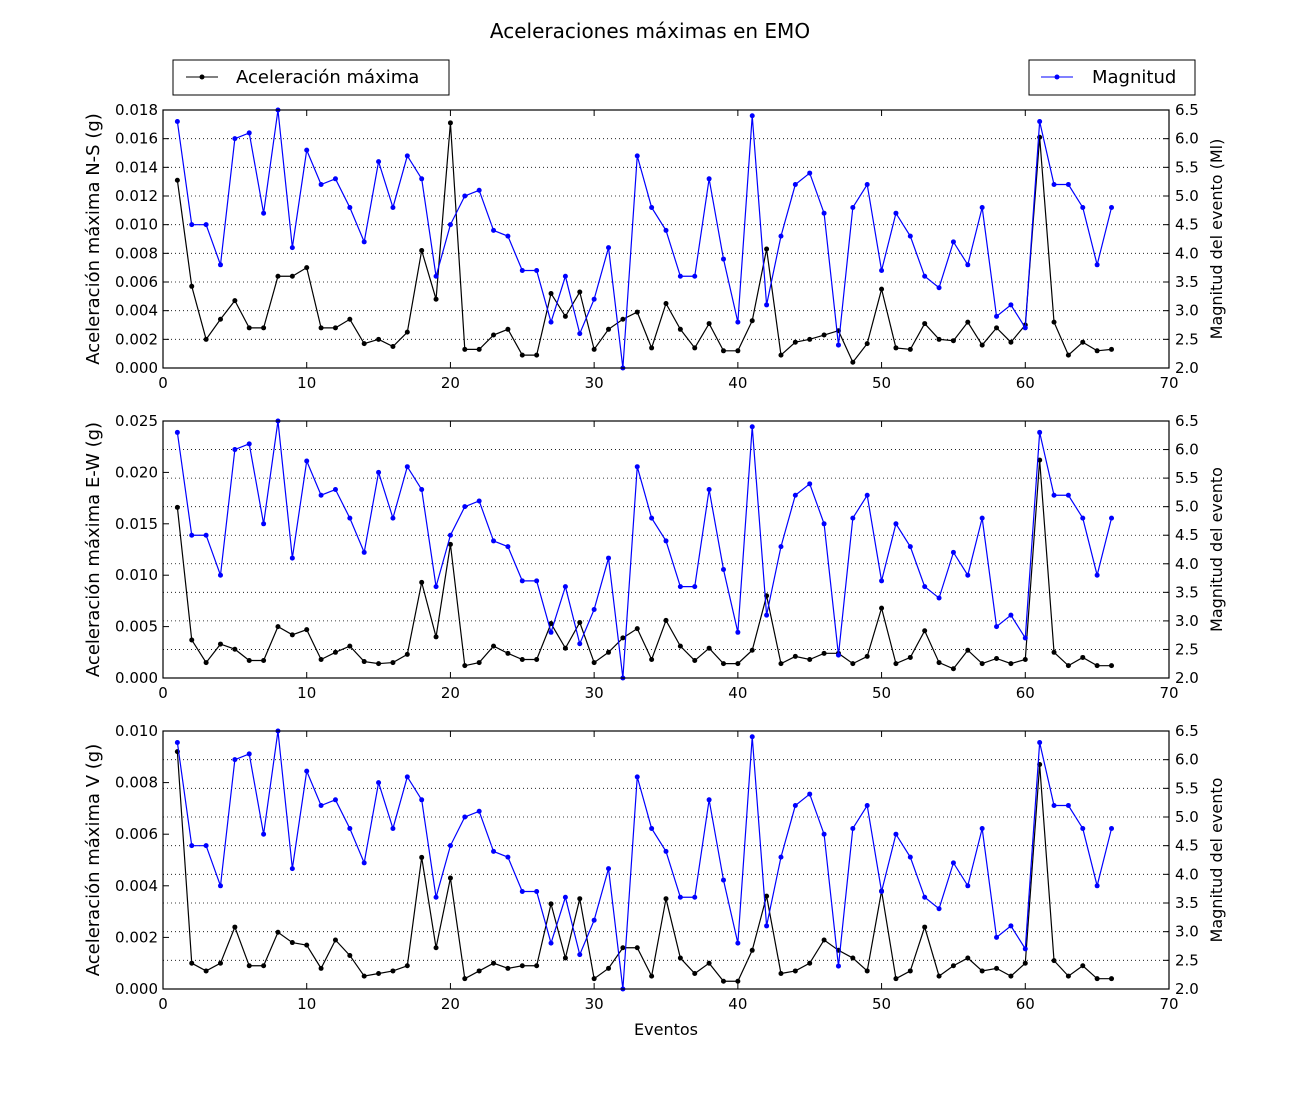  What do you see at coordinates (1187, 139) in the screenshot?
I see `y2-tick-label: 6.0` at bounding box center [1187, 139].